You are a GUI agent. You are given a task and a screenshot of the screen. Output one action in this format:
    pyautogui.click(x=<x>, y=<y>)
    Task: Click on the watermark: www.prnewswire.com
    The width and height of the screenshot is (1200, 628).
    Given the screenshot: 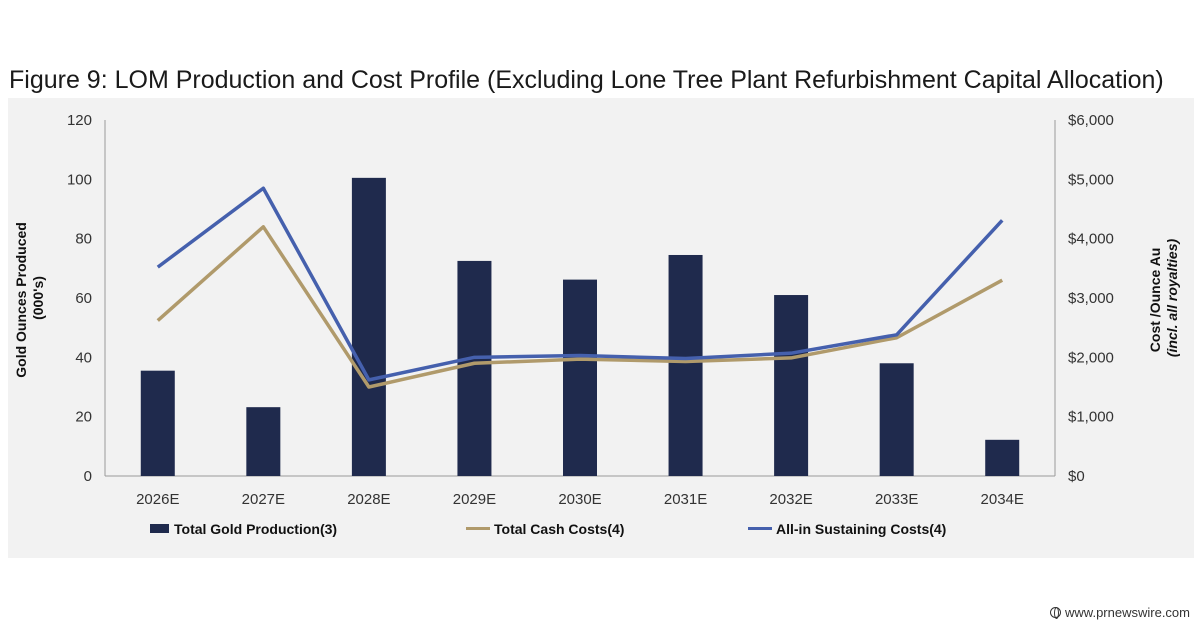 What is the action you would take?
    pyautogui.click(x=1120, y=612)
    